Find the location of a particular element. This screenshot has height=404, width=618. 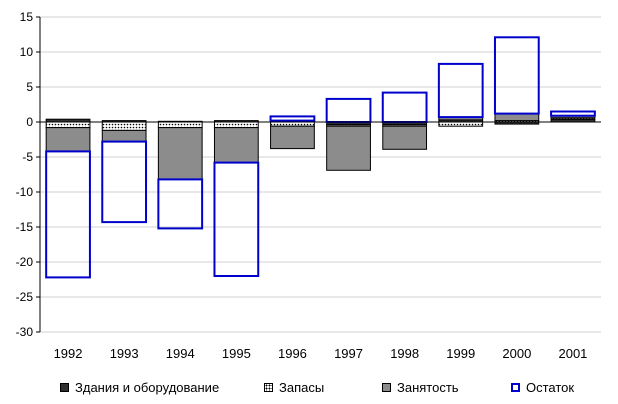

legend-swatch-residual is located at coordinates (515, 387).